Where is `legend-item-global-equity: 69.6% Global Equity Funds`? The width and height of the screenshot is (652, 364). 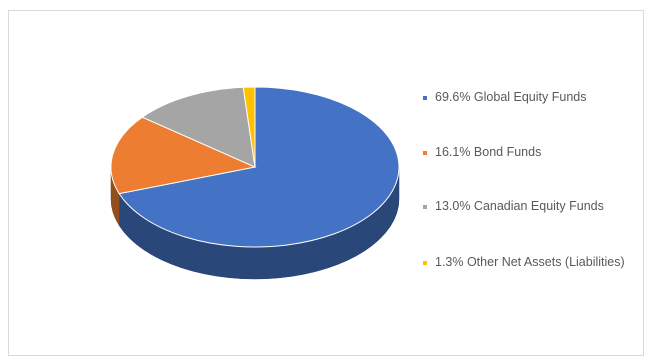
legend-item-global-equity: 69.6% Global Equity Funds is located at coordinates (533, 97).